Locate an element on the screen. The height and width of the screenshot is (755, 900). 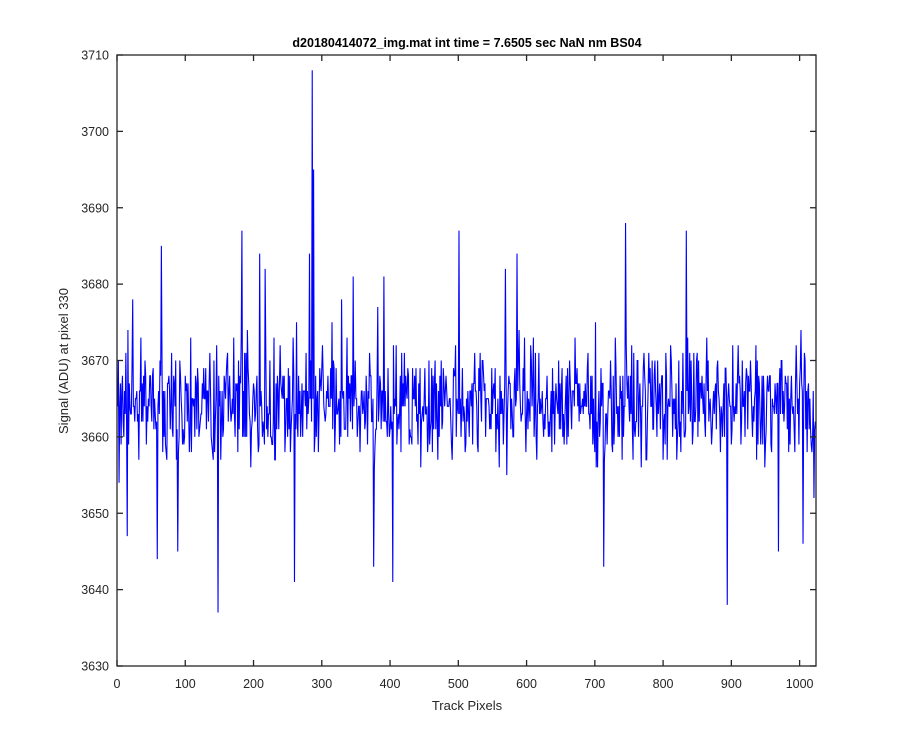
y-tick-label: 3630 is located at coordinates (95, 667).